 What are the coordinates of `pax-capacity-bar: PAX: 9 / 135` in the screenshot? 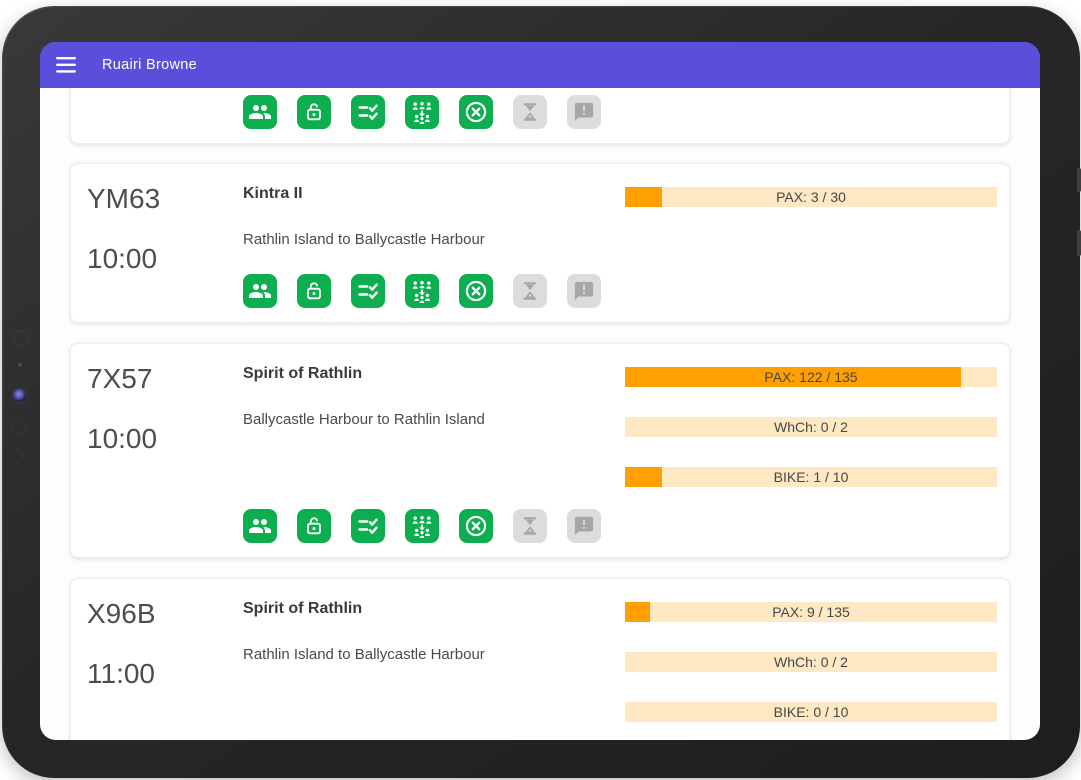 It's located at (811, 612).